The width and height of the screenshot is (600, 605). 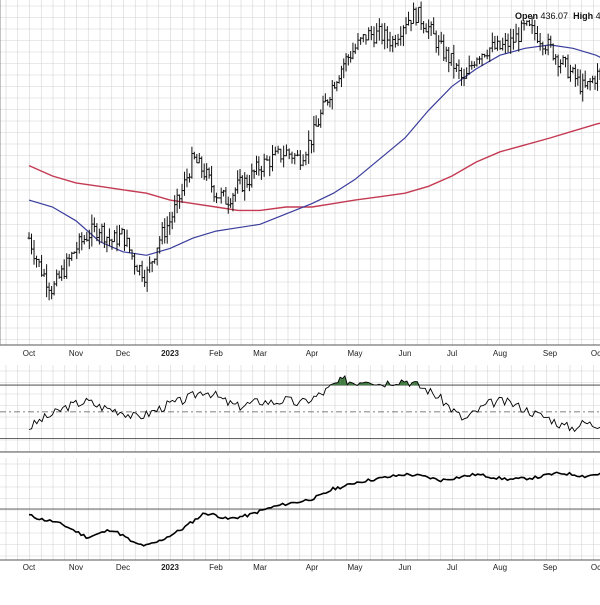 What do you see at coordinates (452, 567) in the screenshot?
I see `lower-x-tick-label: Jul` at bounding box center [452, 567].